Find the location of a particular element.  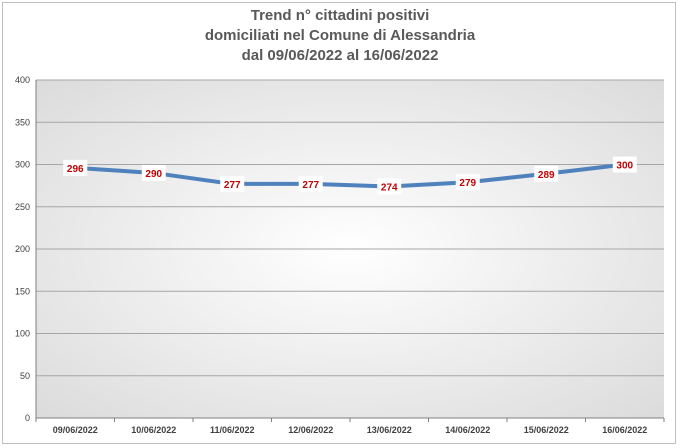

x-tick-label: 15/06/2022 is located at coordinates (546, 430).